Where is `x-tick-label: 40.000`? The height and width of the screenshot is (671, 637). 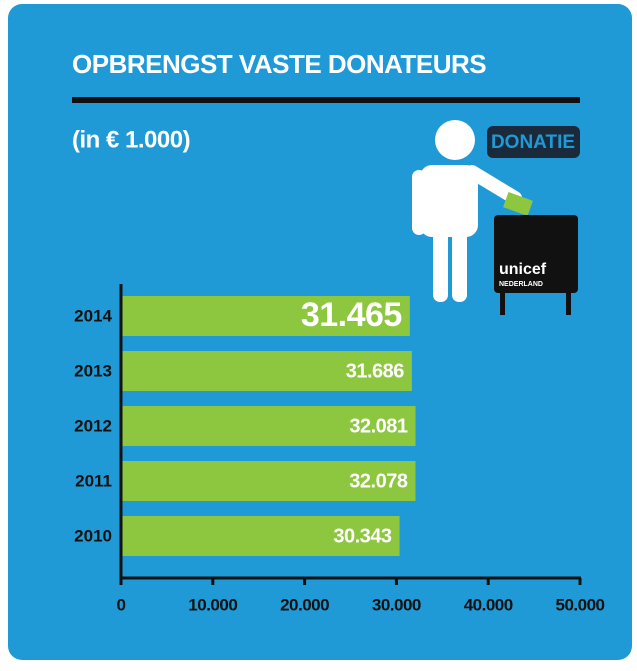
x-tick-label: 40.000 is located at coordinates (488, 604).